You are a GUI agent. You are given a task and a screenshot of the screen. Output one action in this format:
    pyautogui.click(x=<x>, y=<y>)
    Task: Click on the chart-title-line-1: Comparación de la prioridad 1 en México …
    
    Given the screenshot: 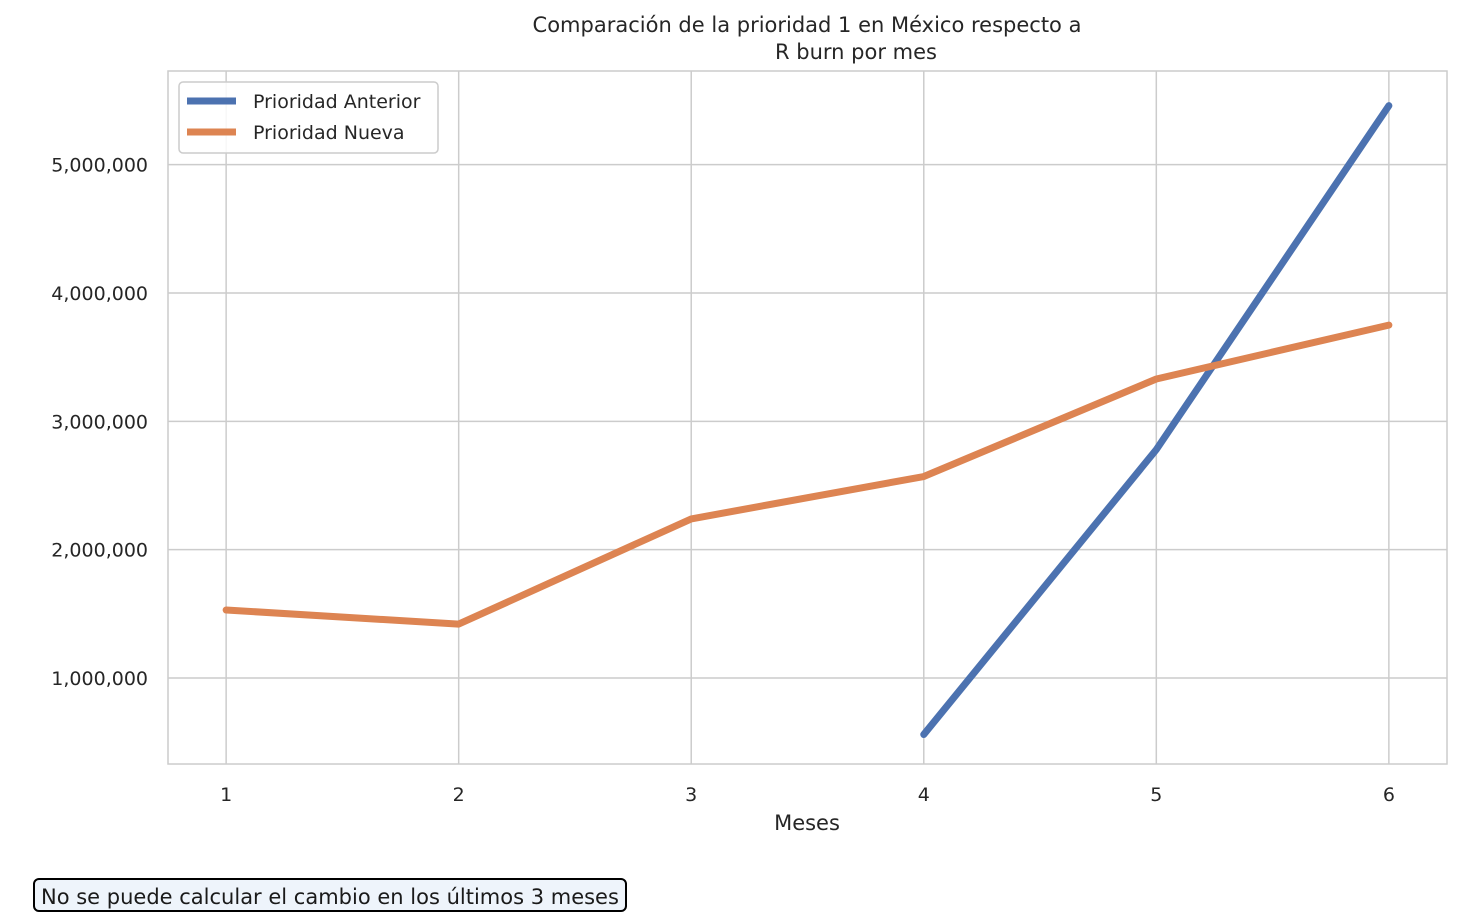 What is the action you would take?
    pyautogui.click(x=807, y=25)
    